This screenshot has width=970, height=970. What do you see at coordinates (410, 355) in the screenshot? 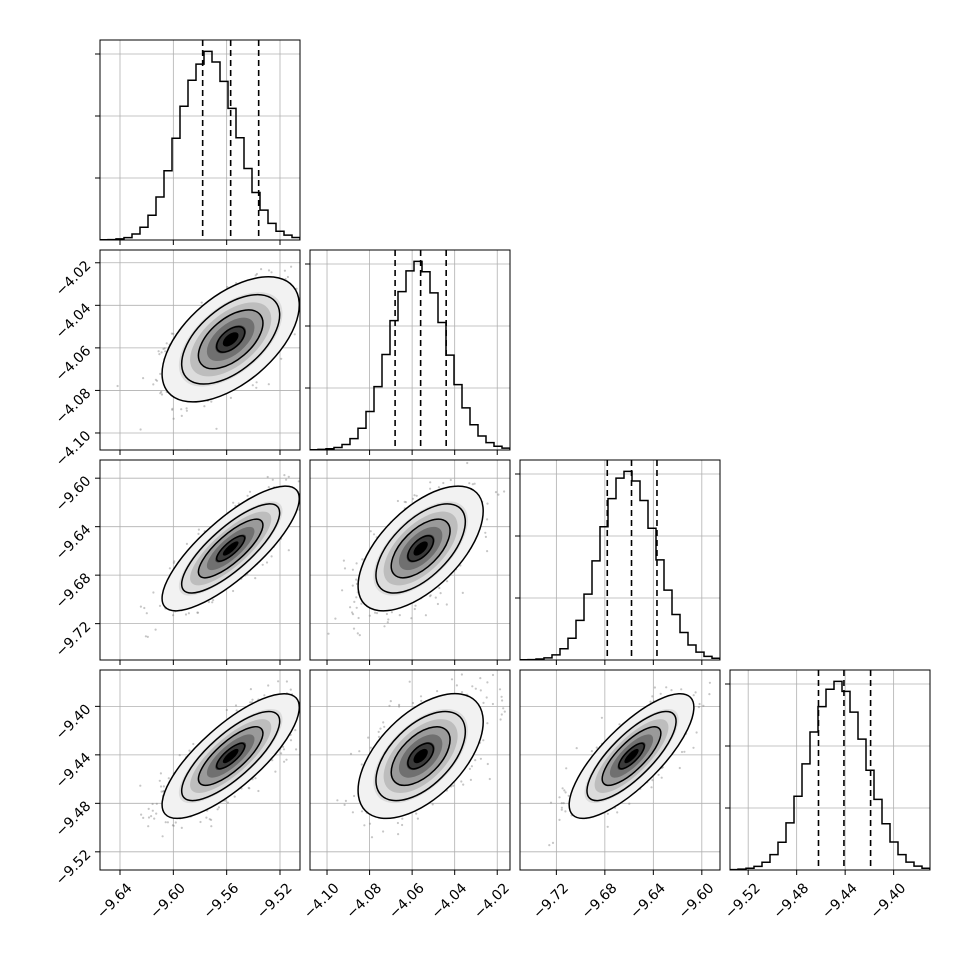
I see `histogram-step-line` at bounding box center [410, 355].